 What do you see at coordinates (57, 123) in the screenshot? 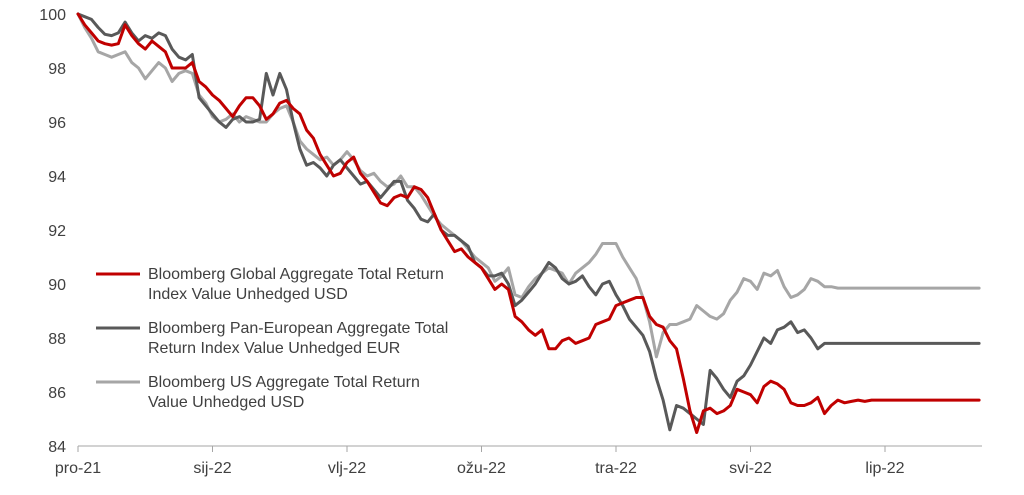
I see `y-tick-label: 96` at bounding box center [57, 123].